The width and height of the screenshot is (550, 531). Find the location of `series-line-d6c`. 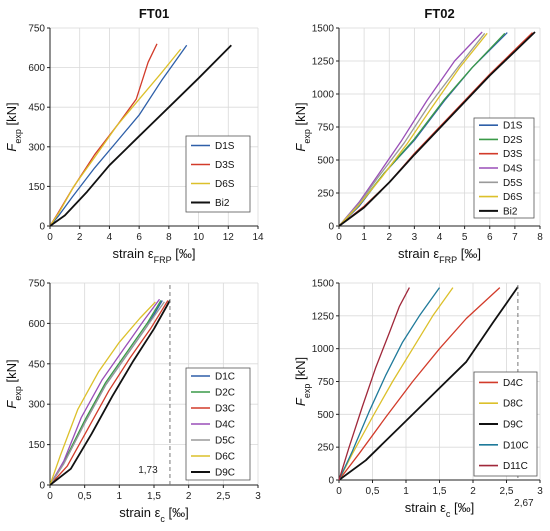

series-line-d6c is located at coordinates (102, 393).